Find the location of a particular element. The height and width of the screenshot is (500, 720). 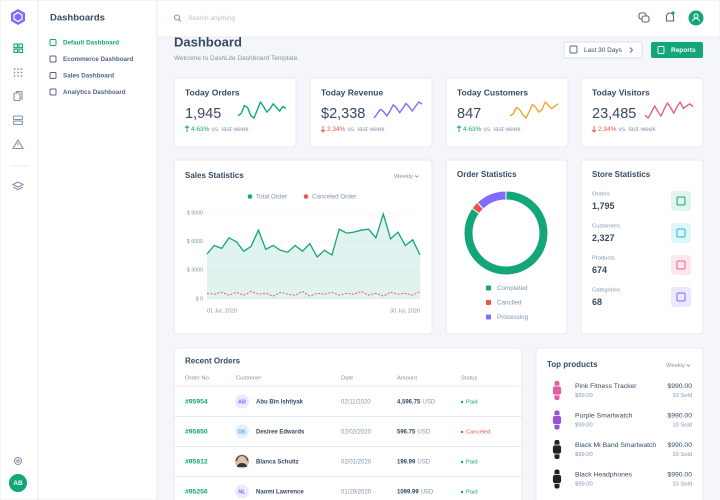

nav-icon-layers is located at coordinates (18, 120).